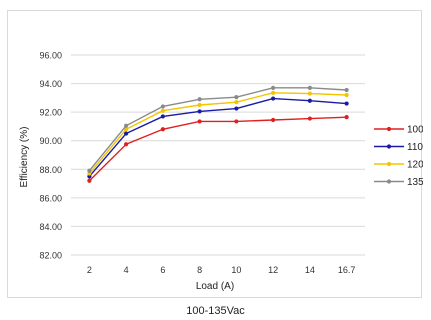 The height and width of the screenshot is (320, 431). What do you see at coordinates (126, 270) in the screenshot?
I see `x-tick-label: 4` at bounding box center [126, 270].